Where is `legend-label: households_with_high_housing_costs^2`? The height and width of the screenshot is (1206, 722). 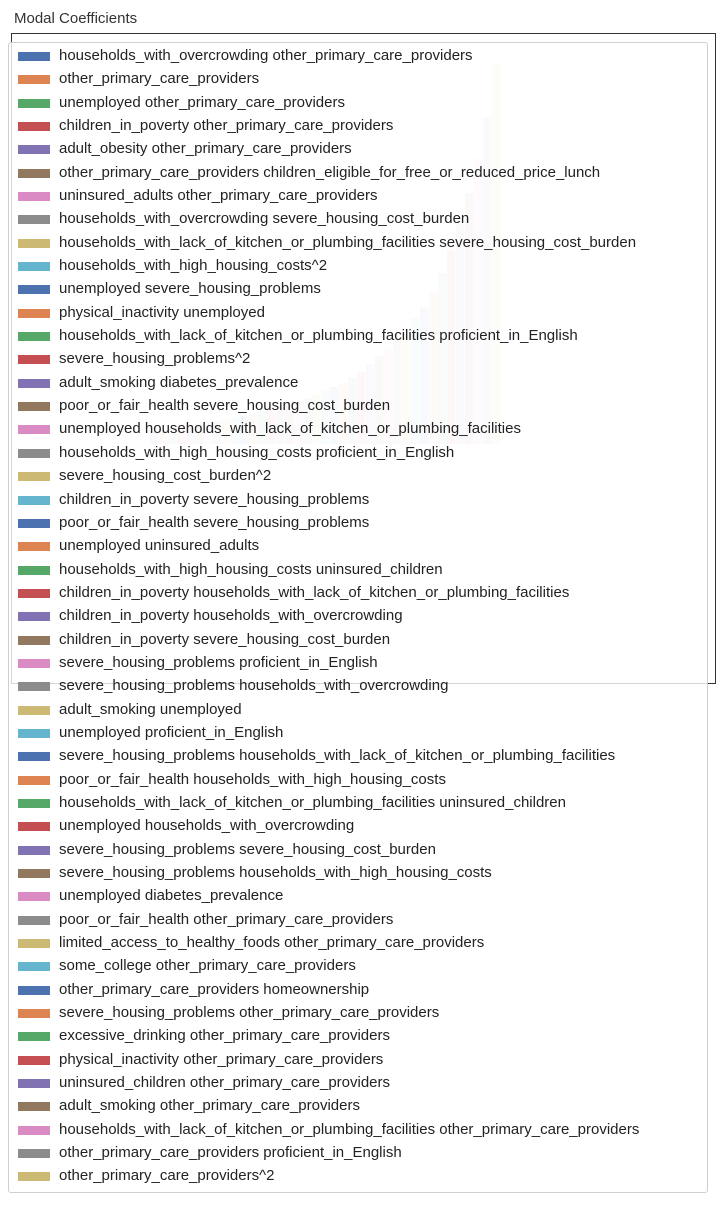 legend-label: households_with_high_housing_costs^2 is located at coordinates (193, 266).